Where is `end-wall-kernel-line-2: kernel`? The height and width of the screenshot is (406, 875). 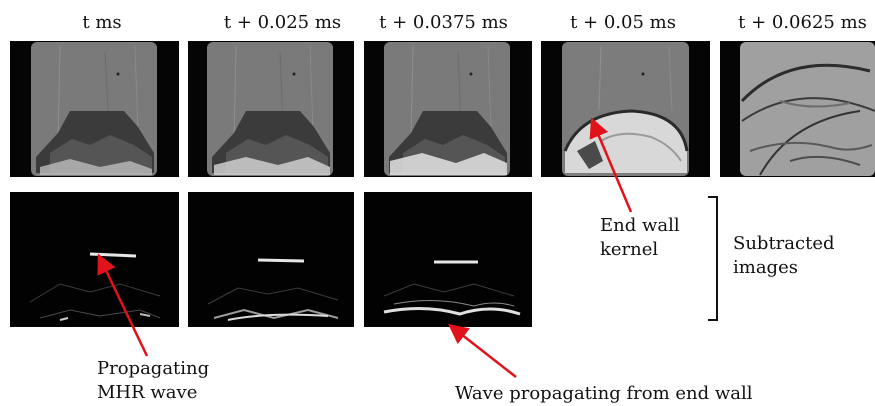
end-wall-kernel-line-2: kernel is located at coordinates (629, 249).